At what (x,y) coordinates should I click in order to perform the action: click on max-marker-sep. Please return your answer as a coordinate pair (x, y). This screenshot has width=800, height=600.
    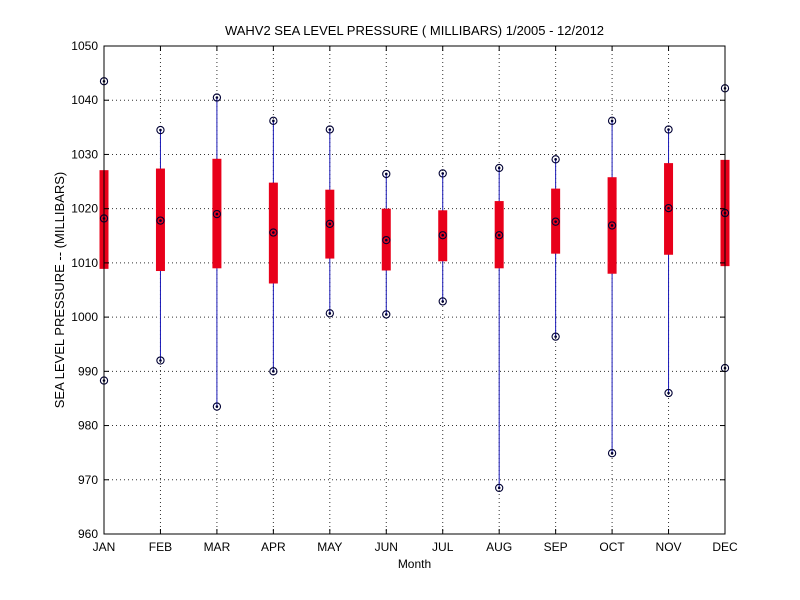
    Looking at the image, I should click on (555, 159).